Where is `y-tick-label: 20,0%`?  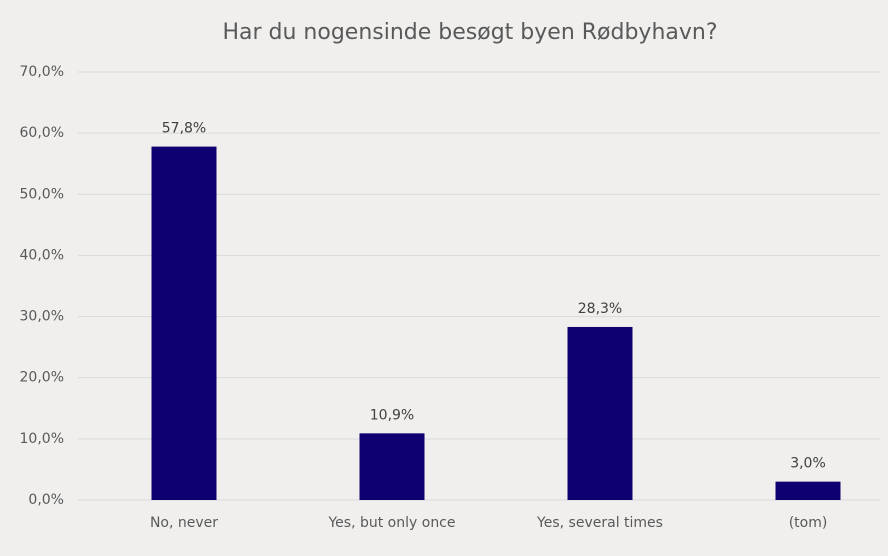
y-tick-label: 20,0% is located at coordinates (42, 378).